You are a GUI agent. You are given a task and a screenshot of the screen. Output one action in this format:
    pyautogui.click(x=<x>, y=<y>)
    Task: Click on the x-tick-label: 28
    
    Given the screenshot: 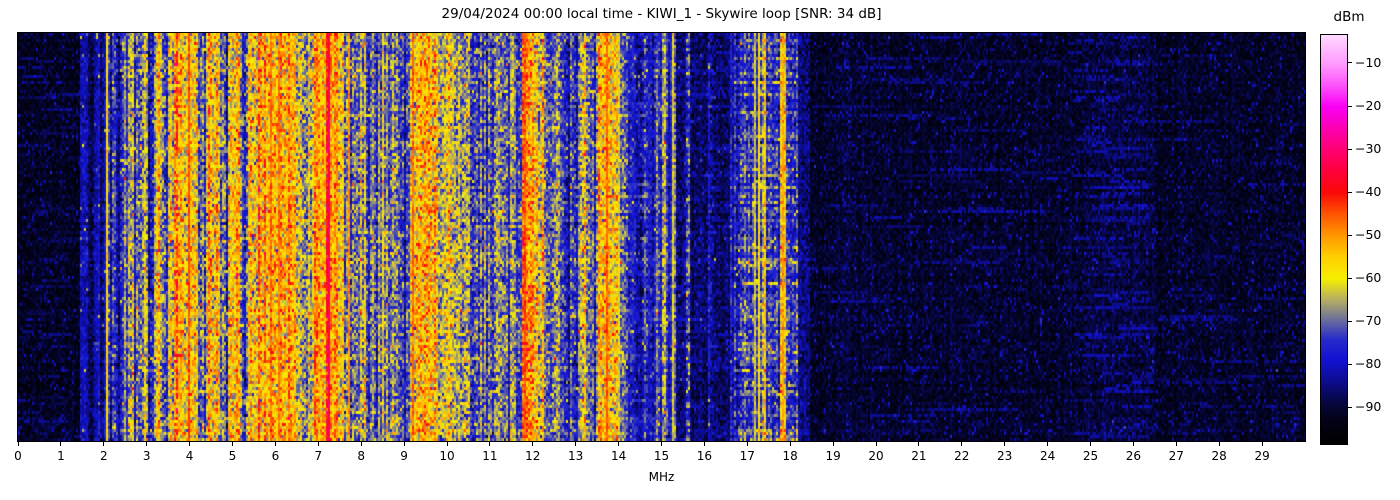 What is the action you would take?
    pyautogui.click(x=1219, y=456)
    